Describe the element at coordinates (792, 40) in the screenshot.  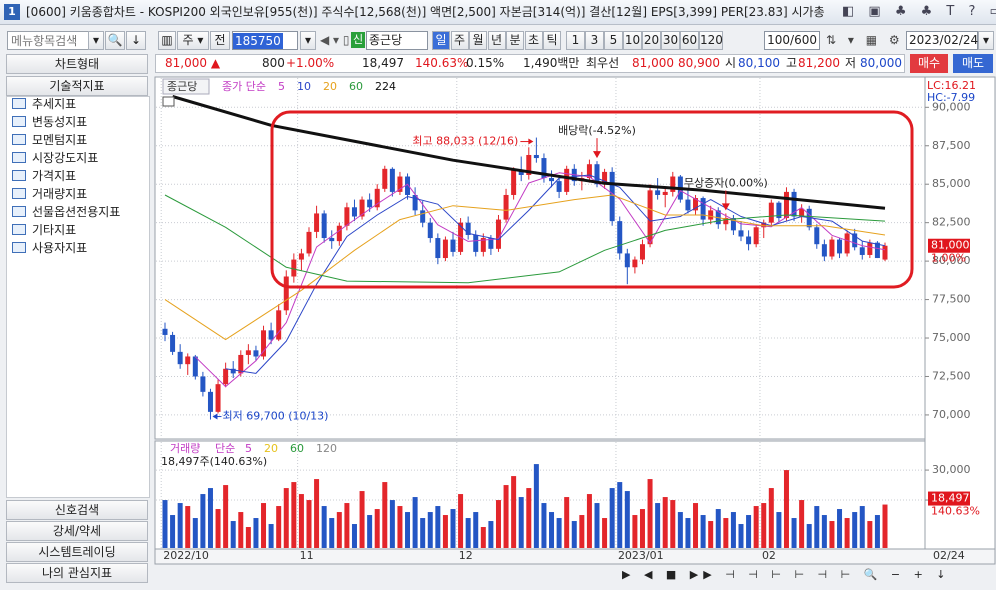
I see `count-input: 100/600` at that location.